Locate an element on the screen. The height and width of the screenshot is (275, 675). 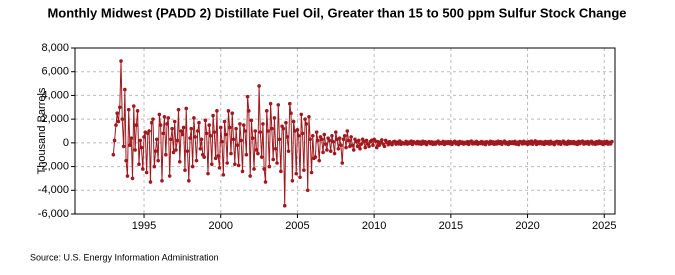
y-tick-label: 2,000 is located at coordinates (55, 119).